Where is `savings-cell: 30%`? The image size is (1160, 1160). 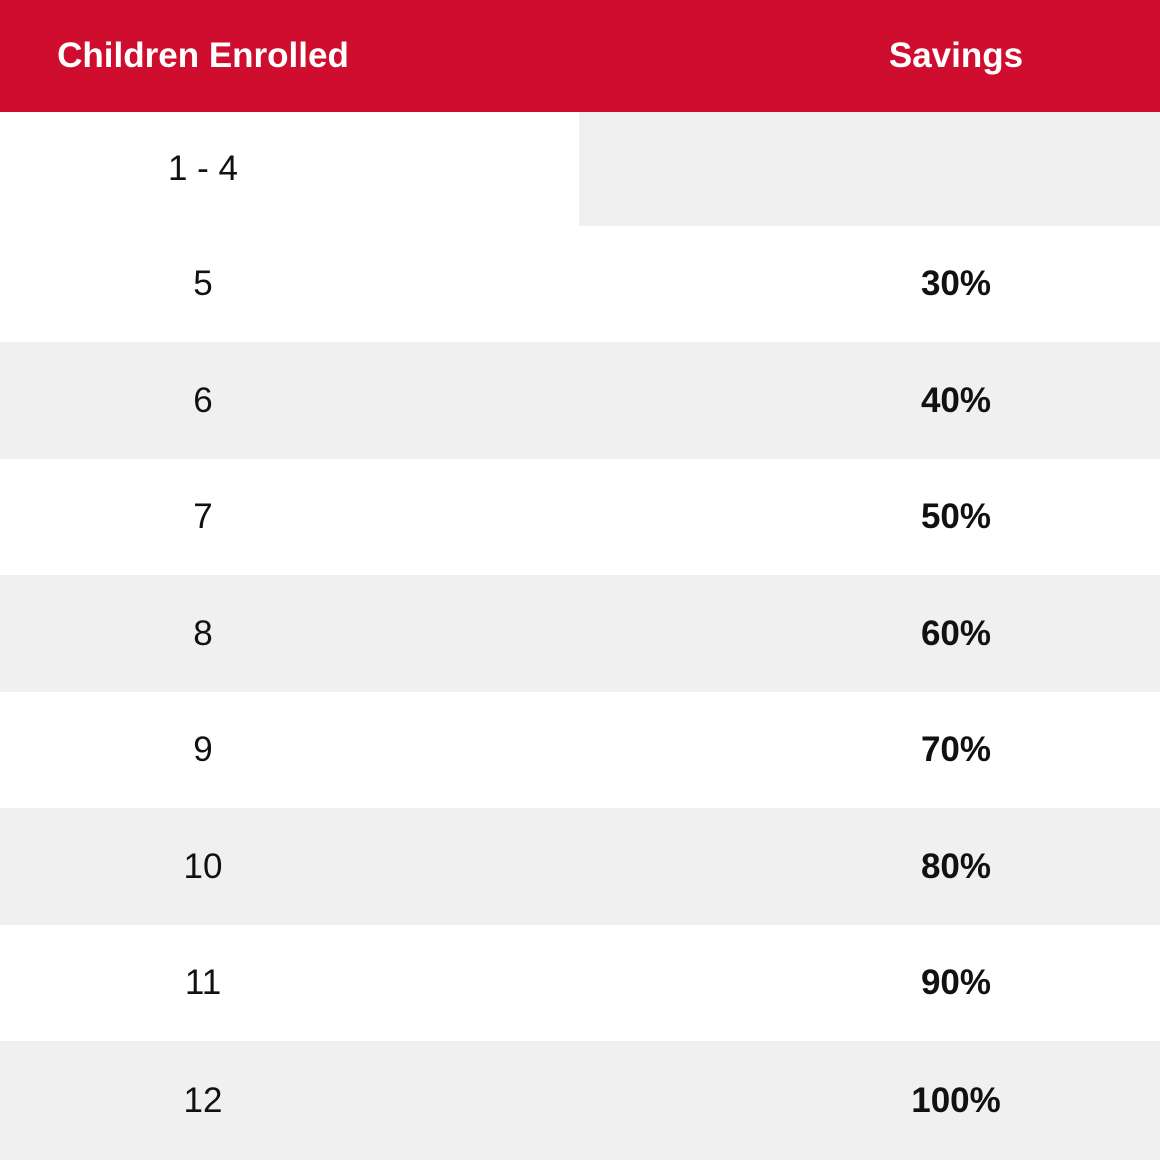
savings-cell: 30% is located at coordinates (956, 283).